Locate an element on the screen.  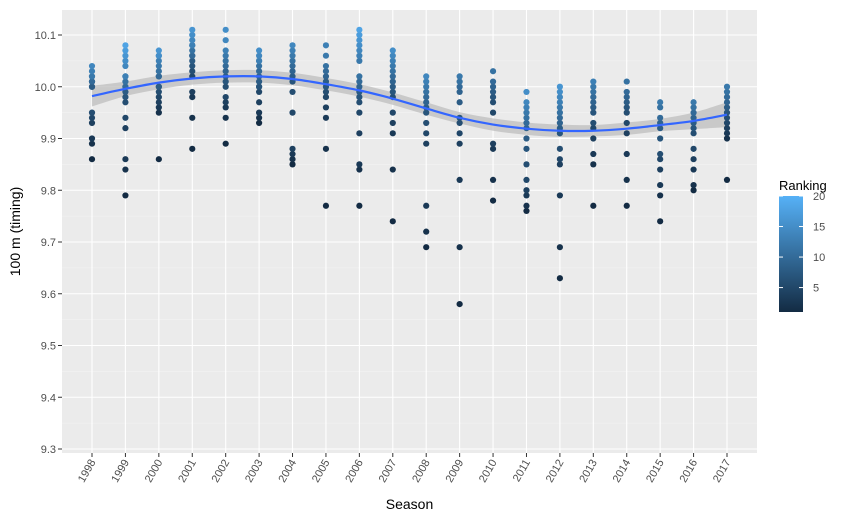
y-axis-ticks: 9.3 9.4 9.5 9.6 9.7 9.8 9.9 10.0 10.1 is located at coordinates (48, 243).